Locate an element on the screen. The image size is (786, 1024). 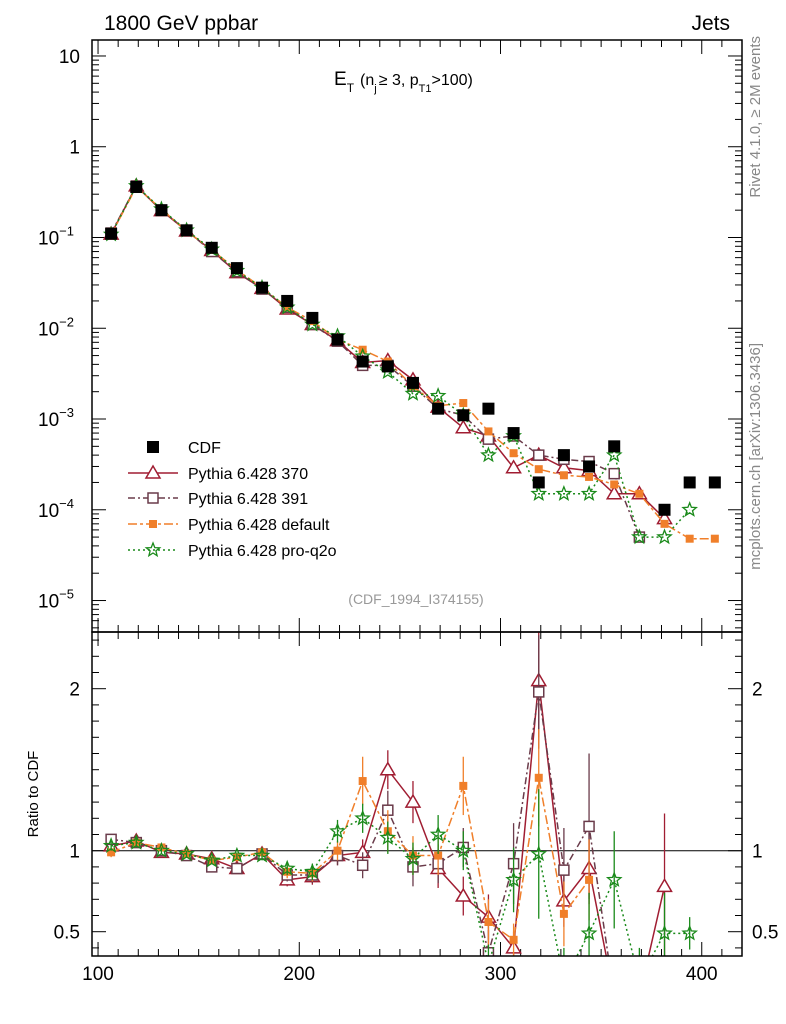
title-ge: ≥ 3, p is located at coordinates (399, 80).